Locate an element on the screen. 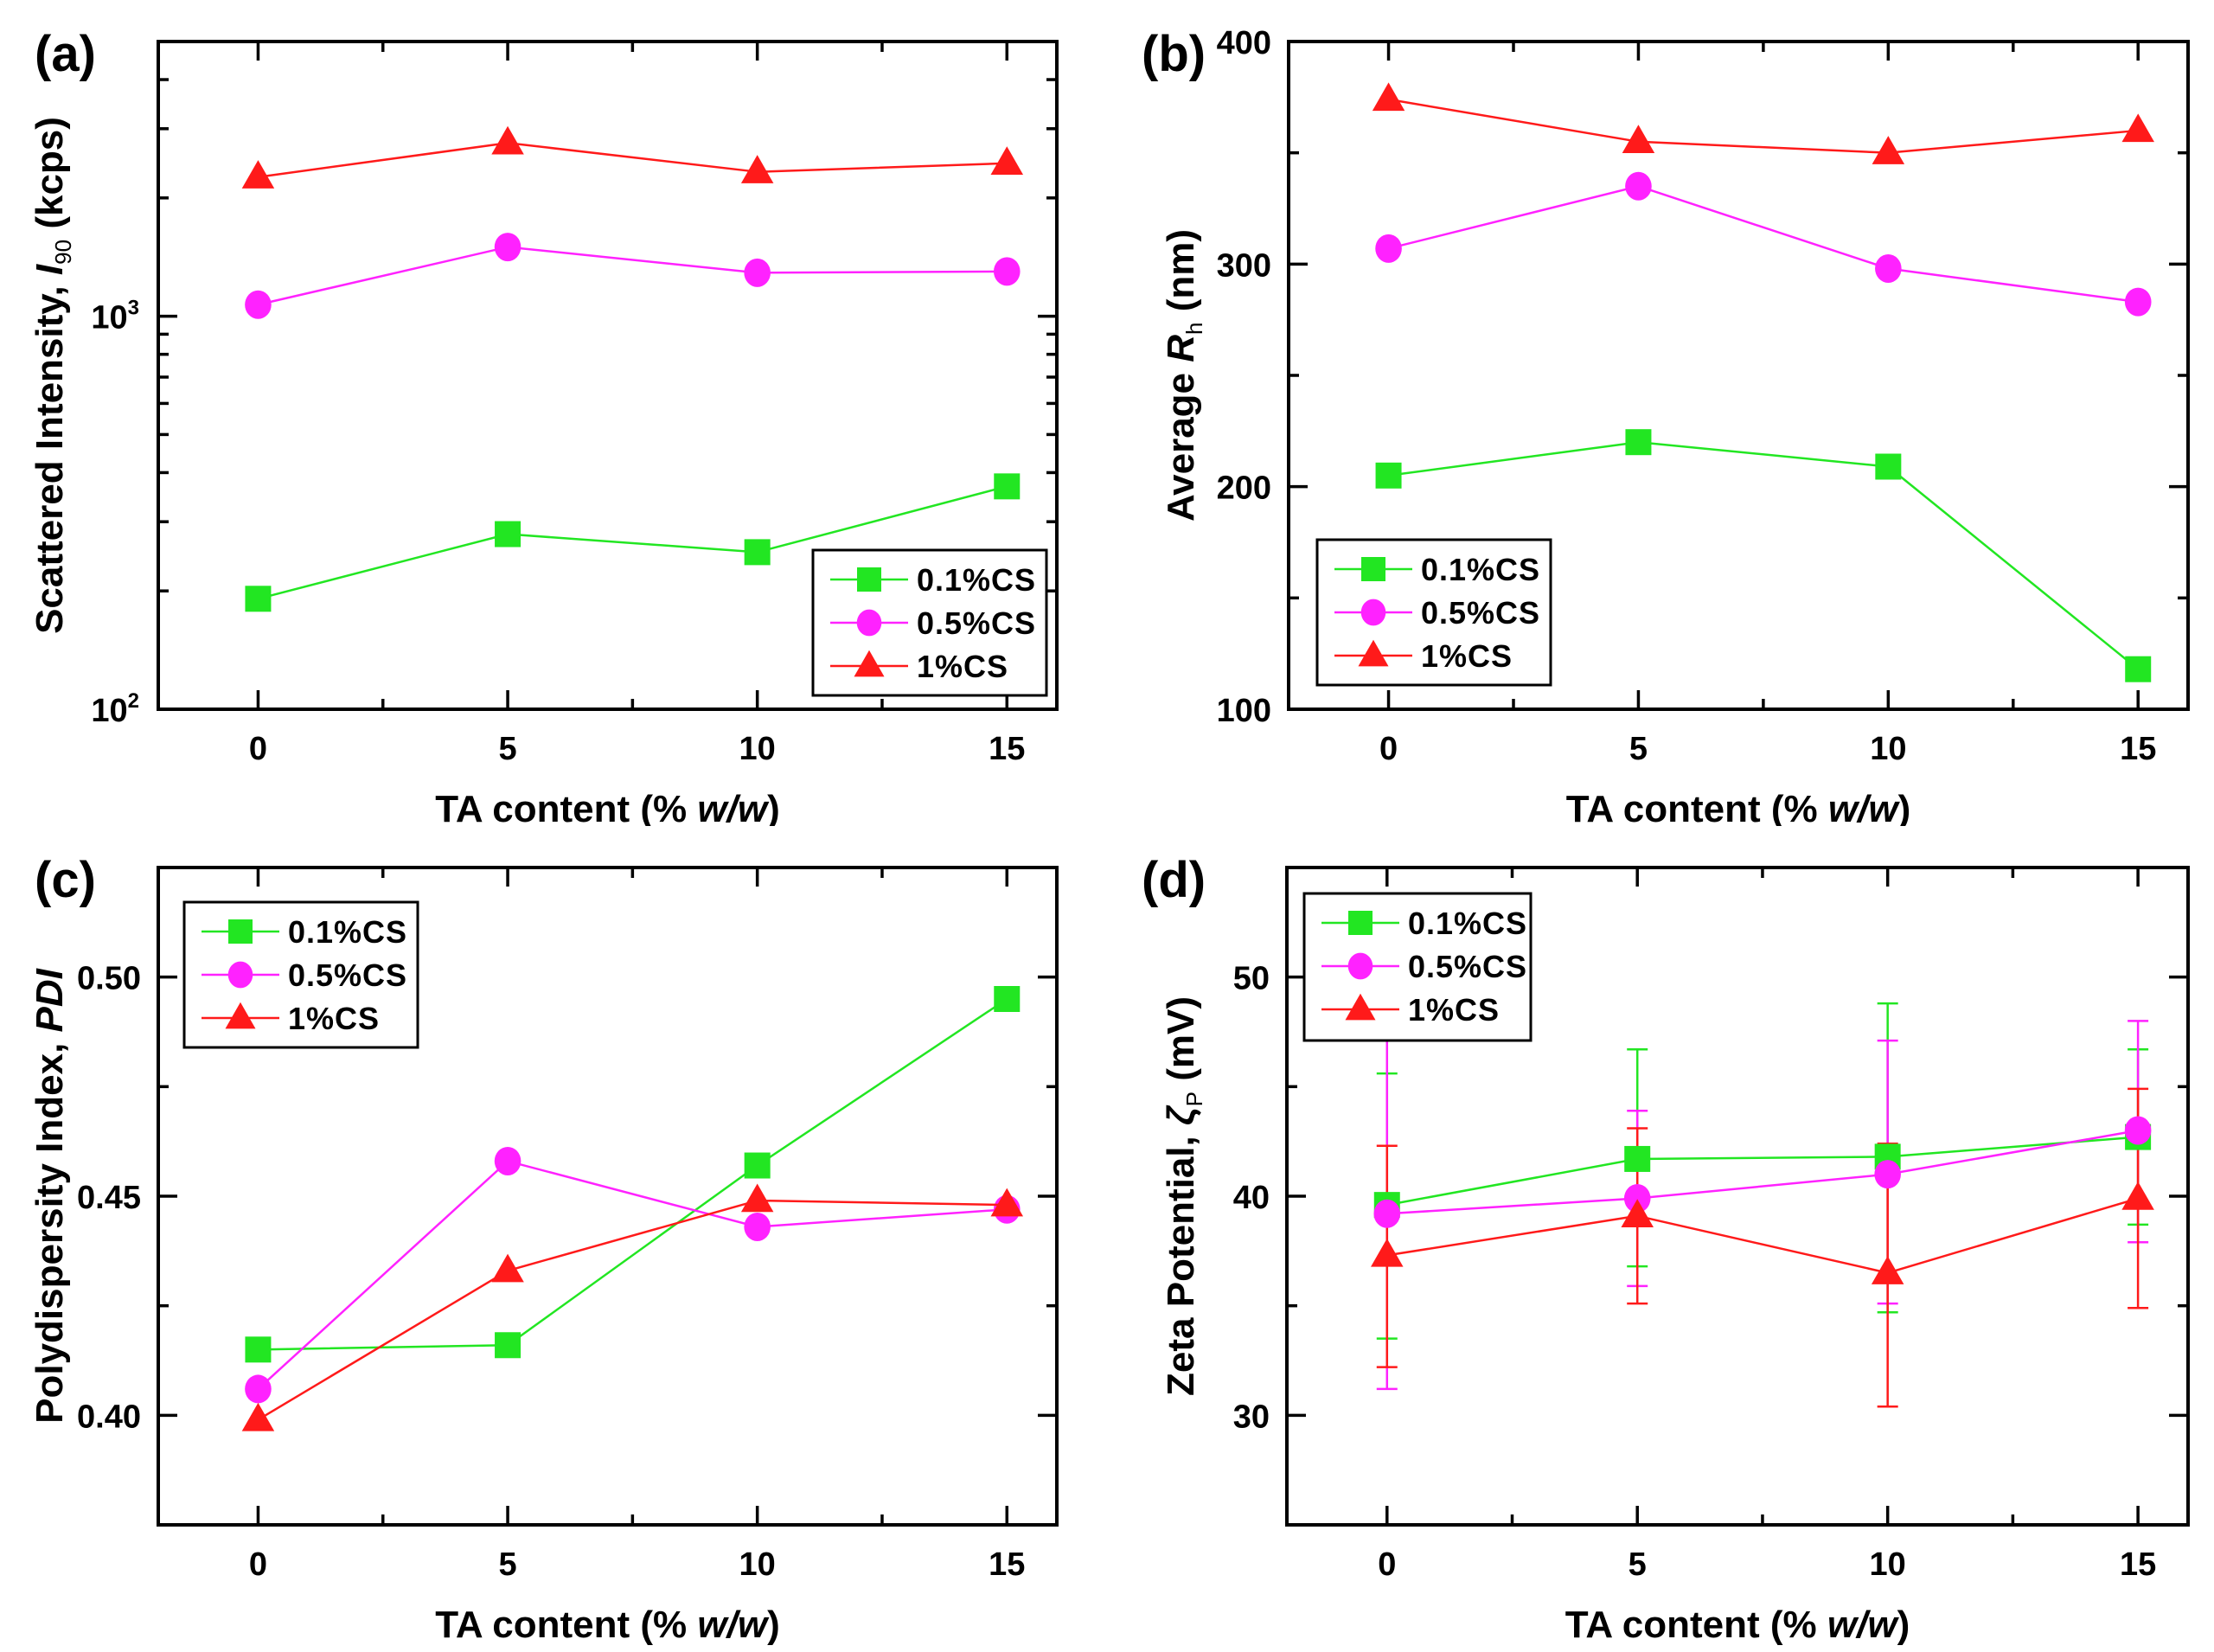 Image resolution: width=2214 pixels, height=1652 pixels. y-tick-label: 0.45 is located at coordinates (109, 1198).